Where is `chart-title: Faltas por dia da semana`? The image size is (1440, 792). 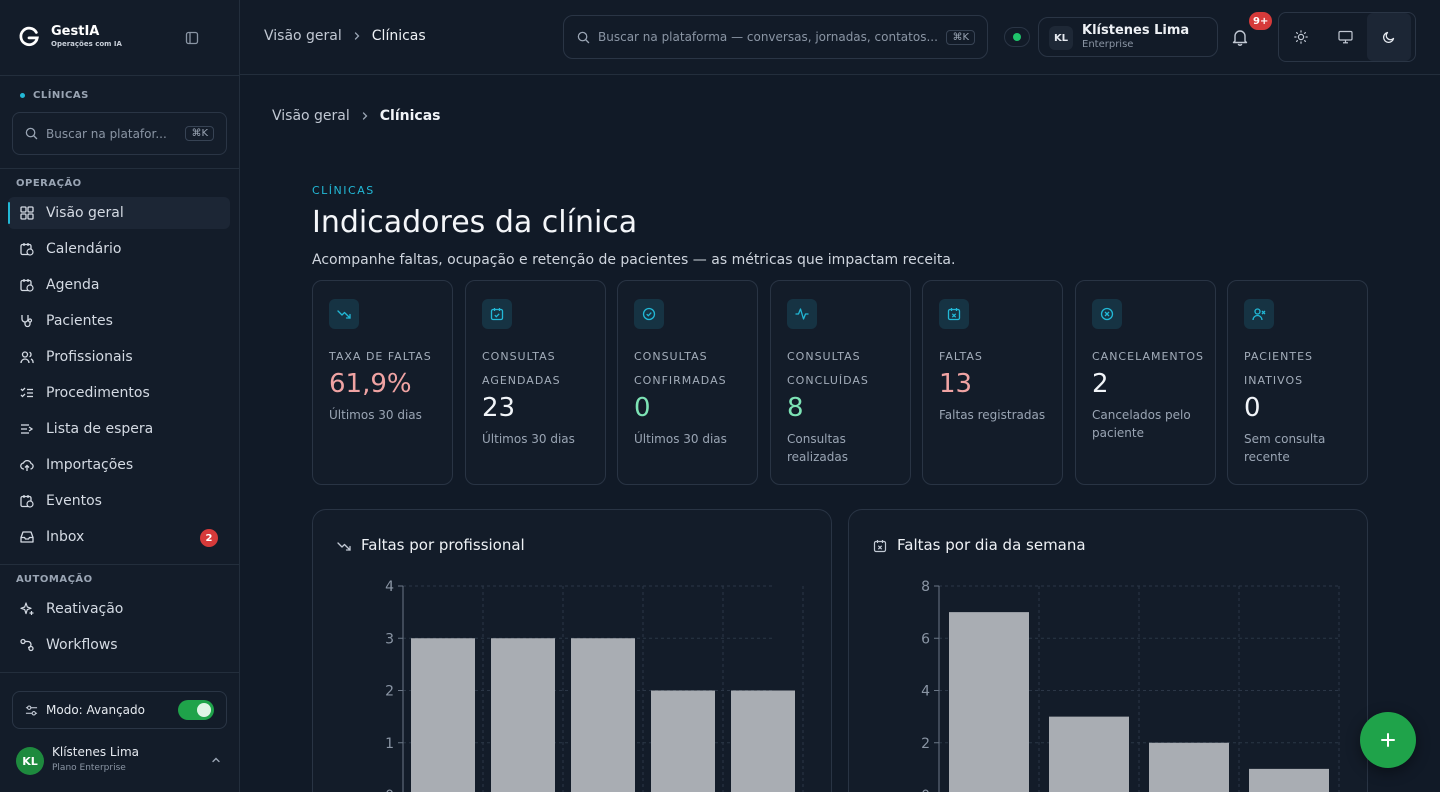
chart-title: Faltas por dia da semana is located at coordinates (991, 545).